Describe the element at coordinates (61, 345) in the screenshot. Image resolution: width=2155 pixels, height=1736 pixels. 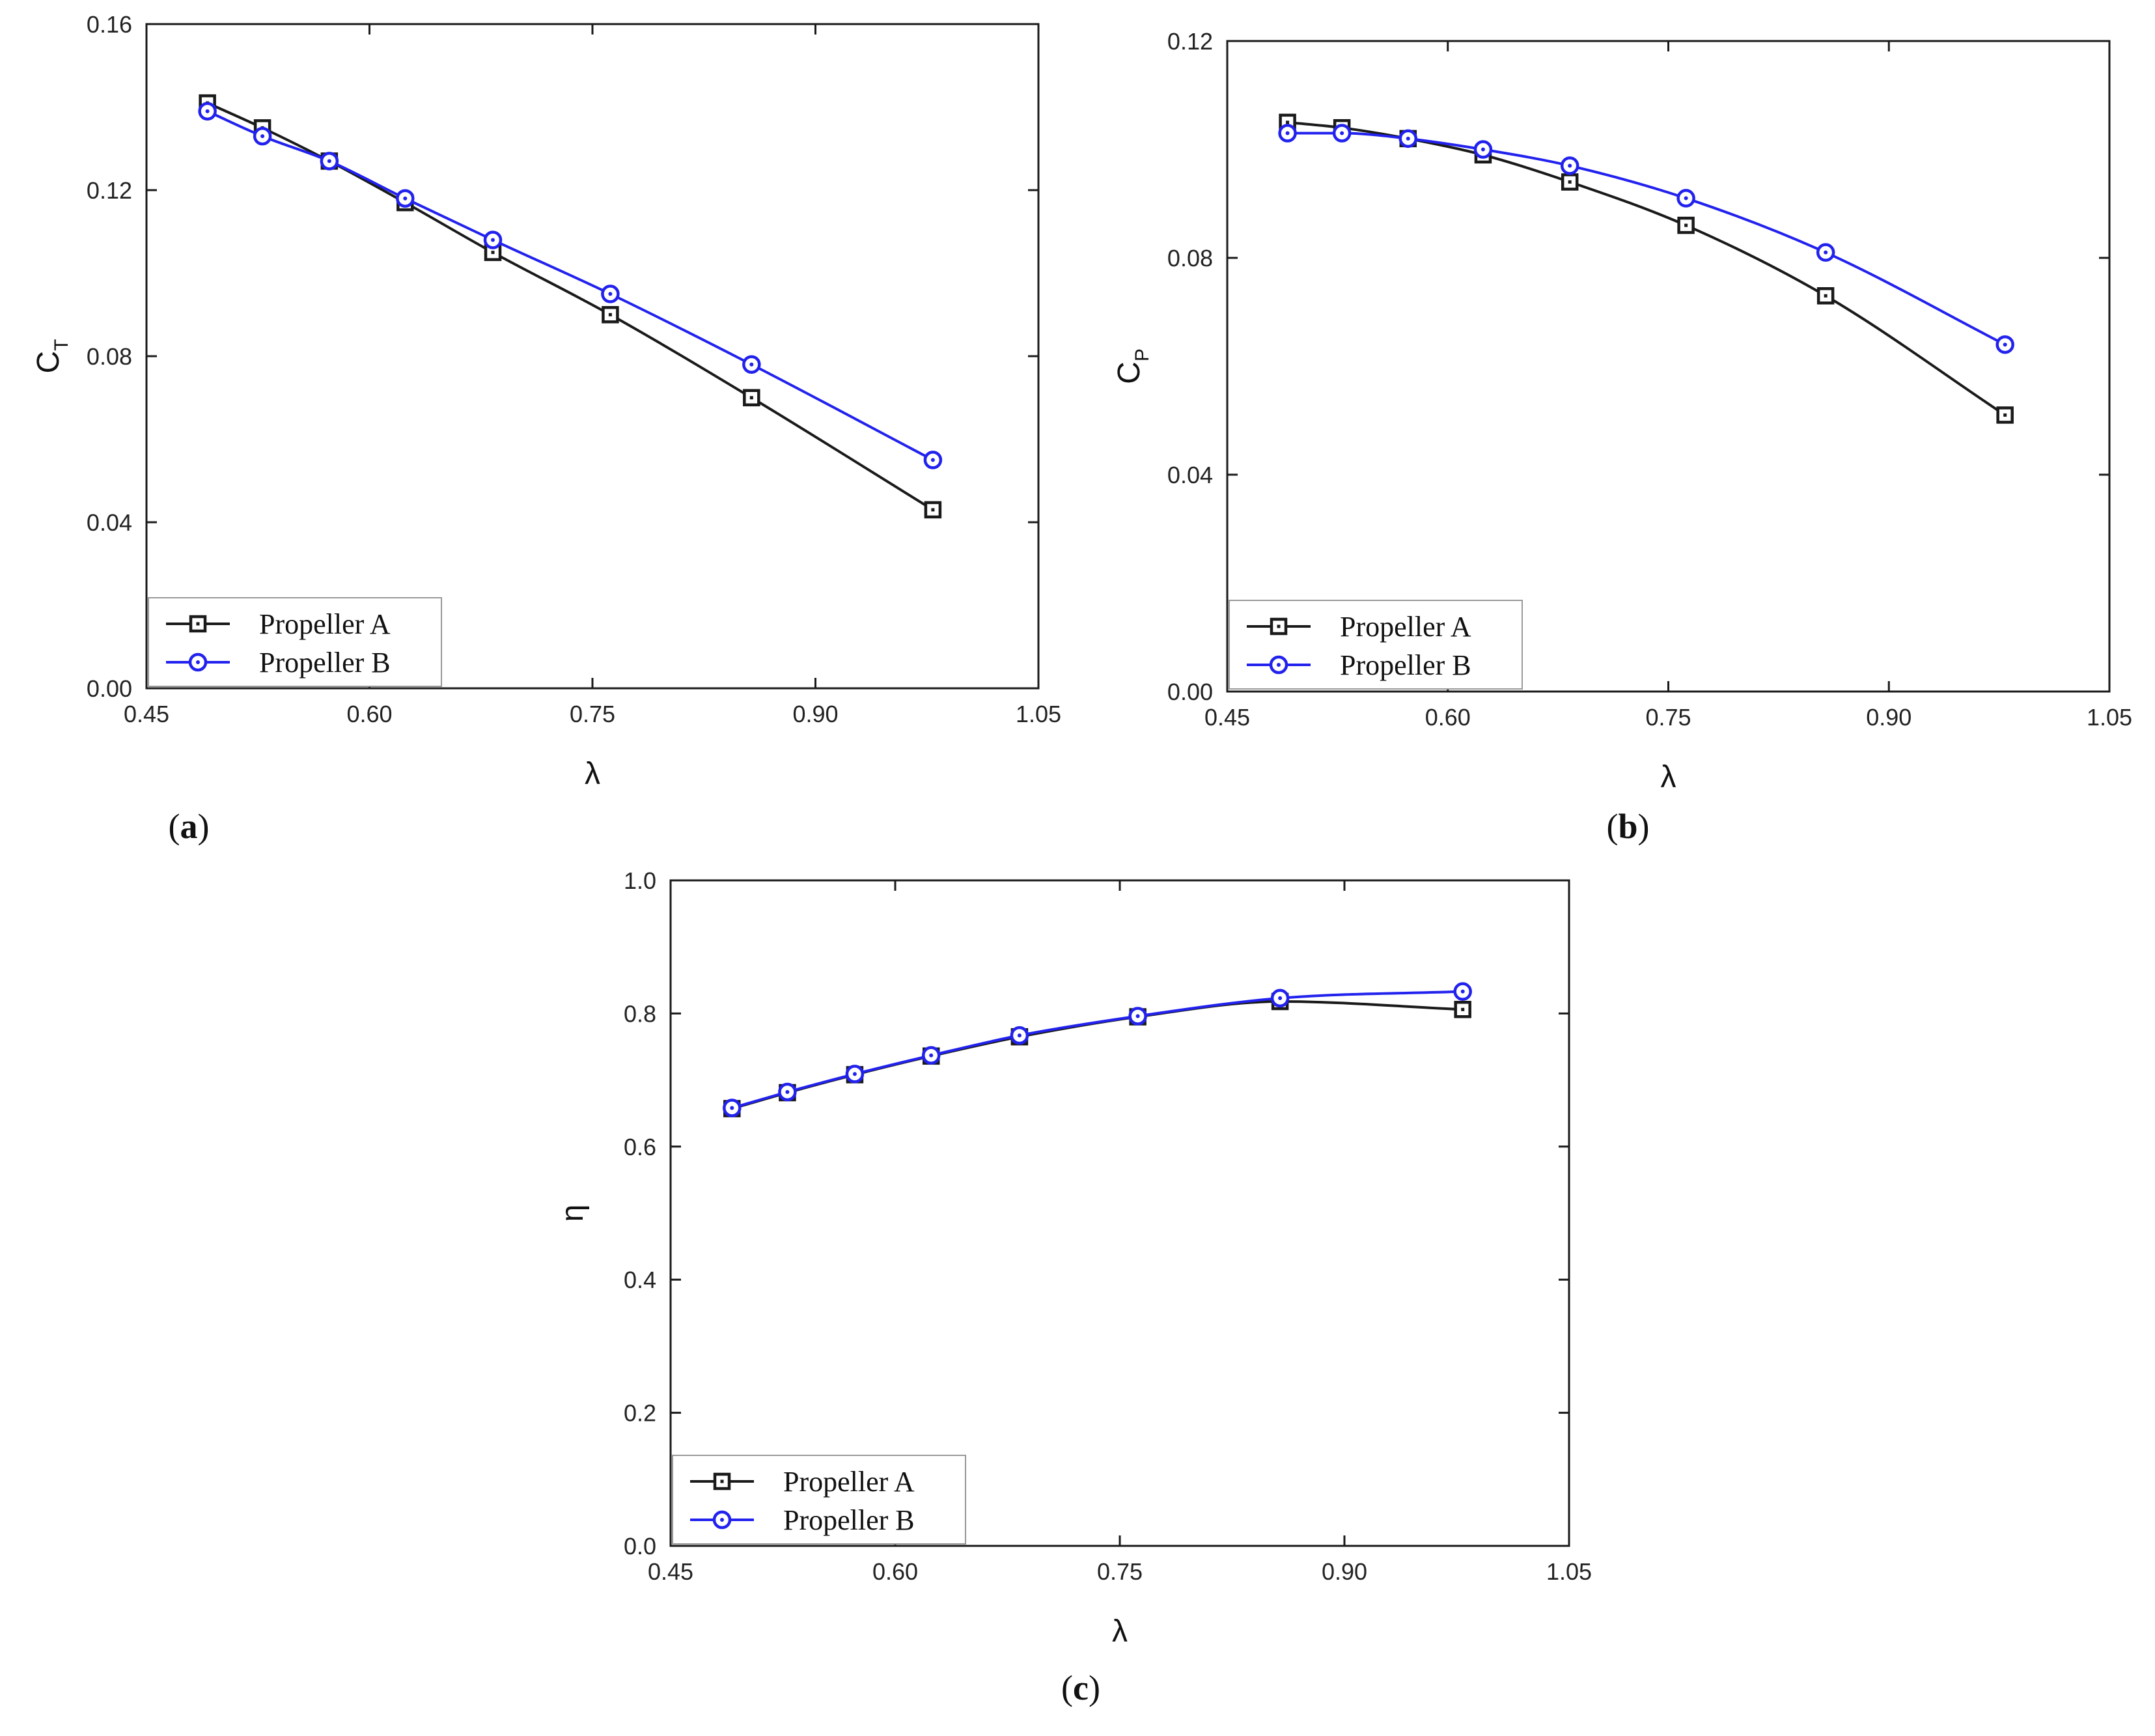
I see `y-axis-label-subscript: T` at that location.